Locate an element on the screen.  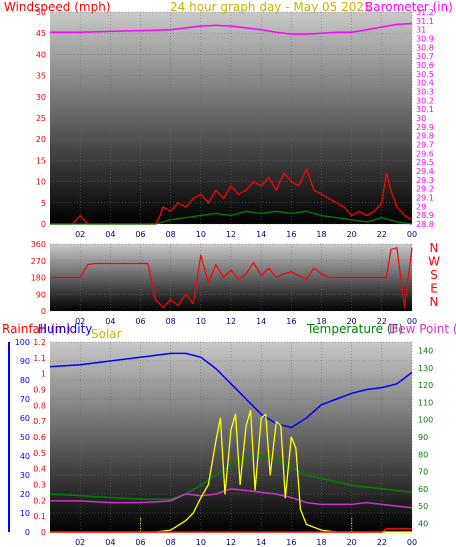
humidity-tick-label: 90 is located at coordinates (25, 361).